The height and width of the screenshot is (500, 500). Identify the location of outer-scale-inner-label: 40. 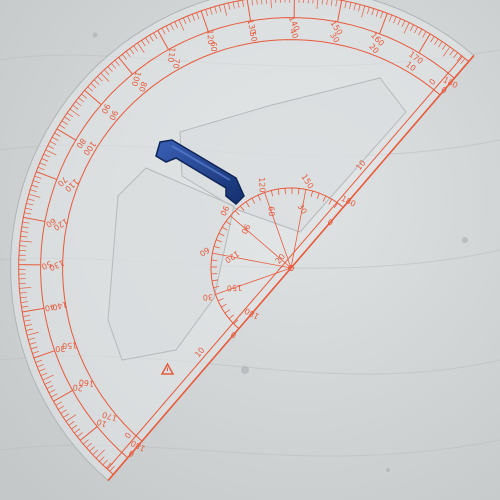
(294, 33).